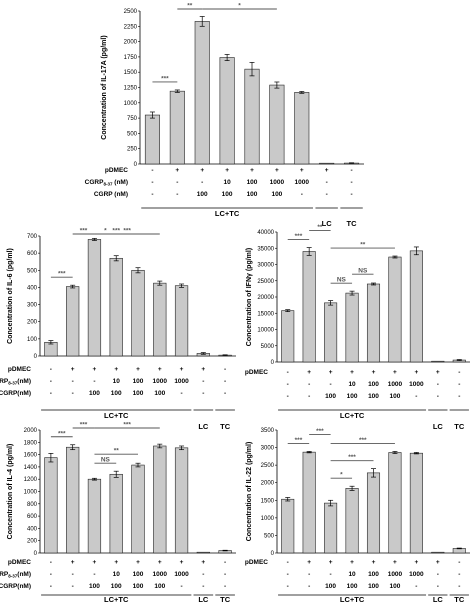 The width and height of the screenshot is (474, 607). I want to click on group-label: LC, so click(203, 426).